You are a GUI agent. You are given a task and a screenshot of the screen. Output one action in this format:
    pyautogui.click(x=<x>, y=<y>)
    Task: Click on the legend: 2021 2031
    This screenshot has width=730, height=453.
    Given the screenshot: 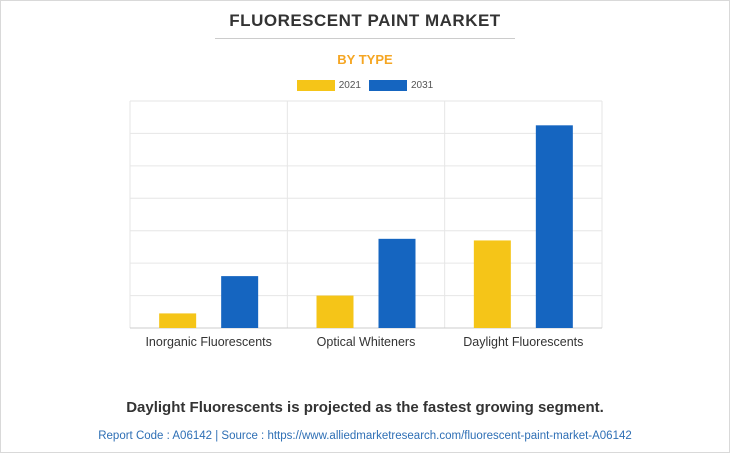 What is the action you would take?
    pyautogui.click(x=365, y=85)
    